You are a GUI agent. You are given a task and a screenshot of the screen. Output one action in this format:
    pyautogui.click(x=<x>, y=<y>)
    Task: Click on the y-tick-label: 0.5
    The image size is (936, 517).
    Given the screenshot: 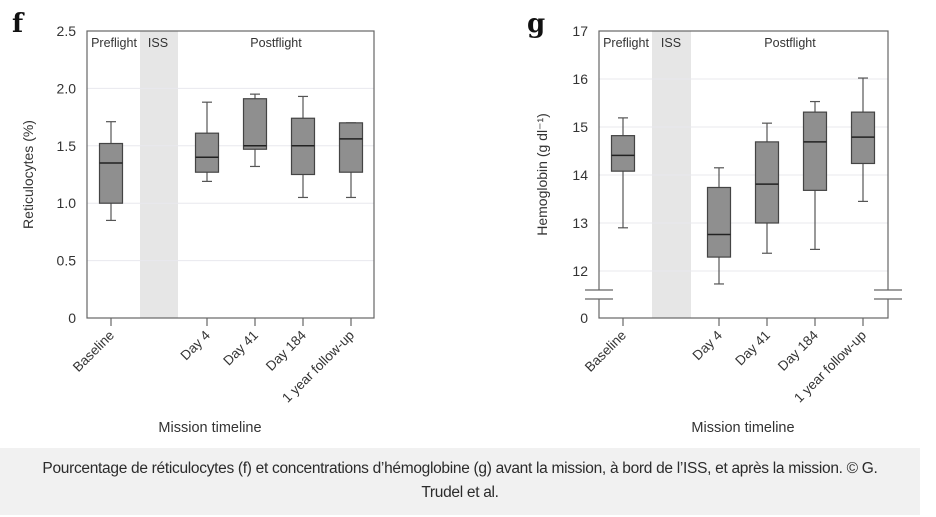 What is the action you would take?
    pyautogui.click(x=67, y=261)
    